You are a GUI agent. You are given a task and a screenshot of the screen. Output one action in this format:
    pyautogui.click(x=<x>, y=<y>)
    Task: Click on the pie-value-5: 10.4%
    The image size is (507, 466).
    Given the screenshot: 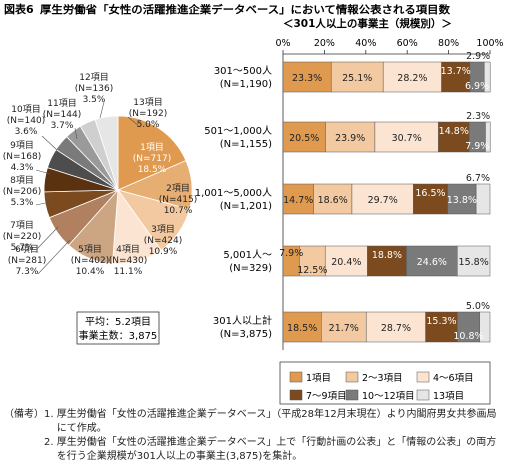 What is the action you would take?
    pyautogui.click(x=90, y=272)
    